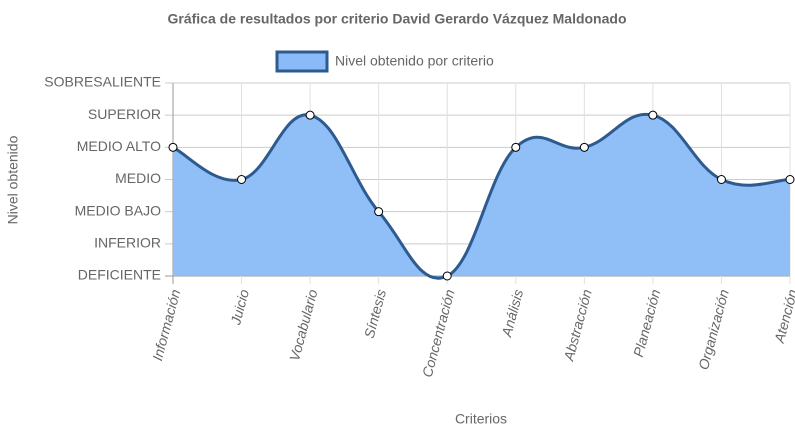  Describe the element at coordinates (438, 333) in the screenshot. I see `x-tick-label: Concentración` at that location.